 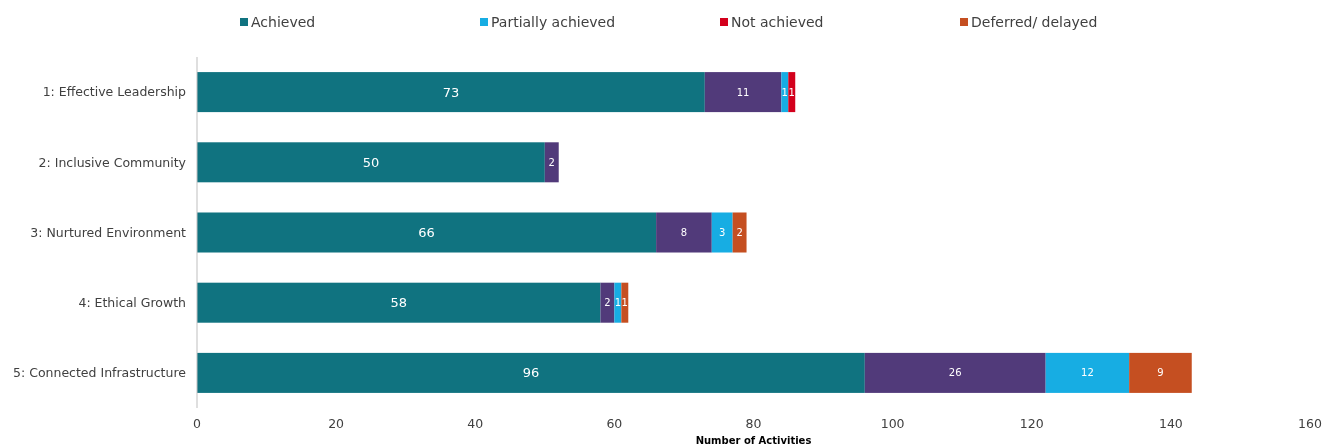 I want to click on legend-label: Partially achieved, so click(x=553, y=21).